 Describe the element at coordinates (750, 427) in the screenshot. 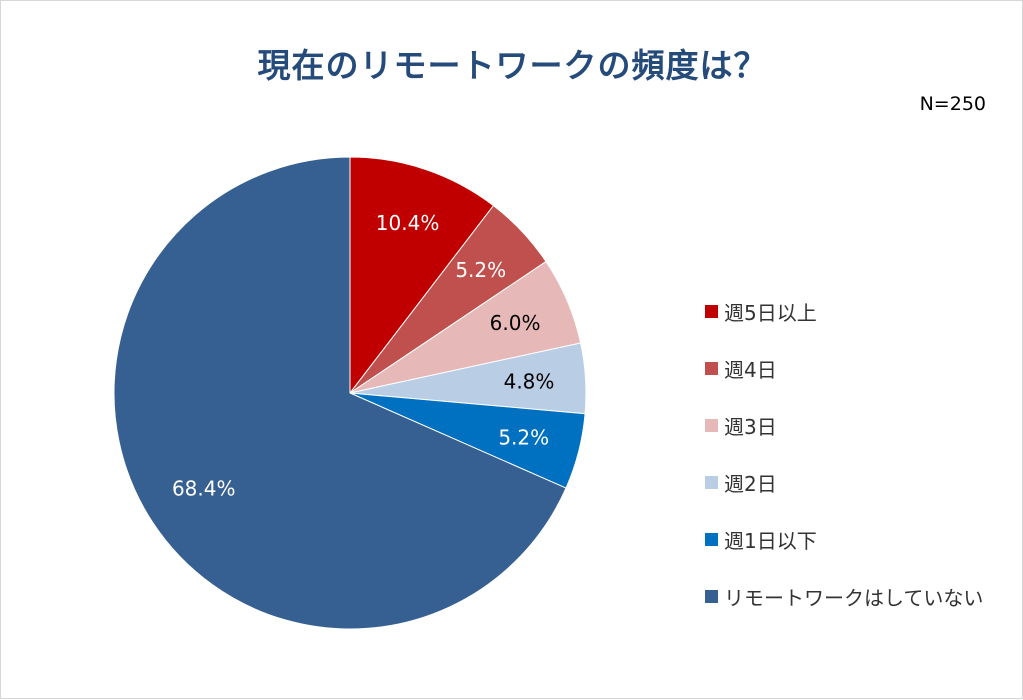

I see `legend-label: 週3日` at that location.